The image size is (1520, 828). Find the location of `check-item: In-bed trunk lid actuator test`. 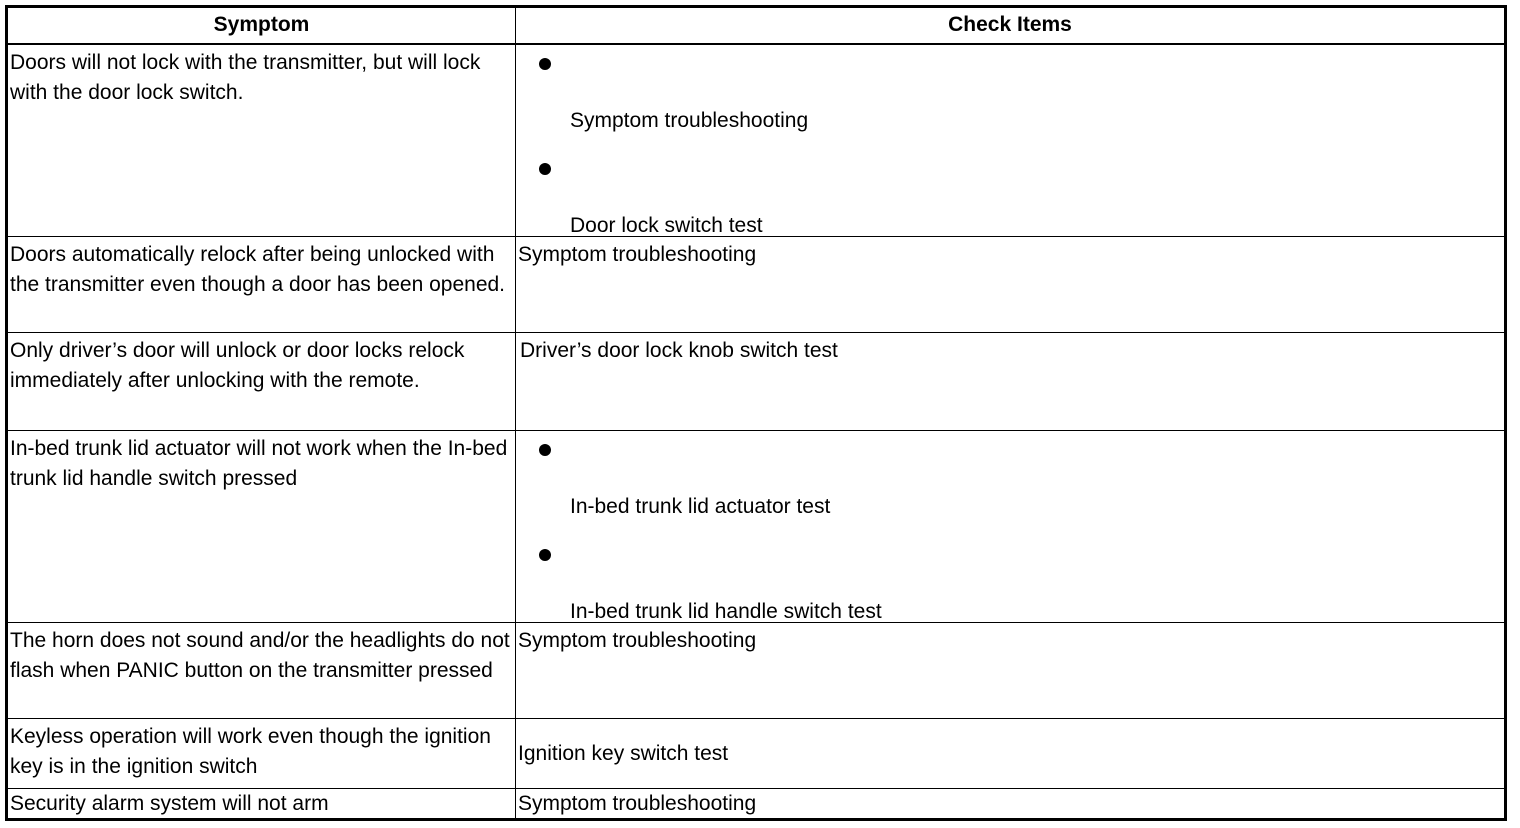

check-item: In-bed trunk lid actuator test is located at coordinates (700, 506).